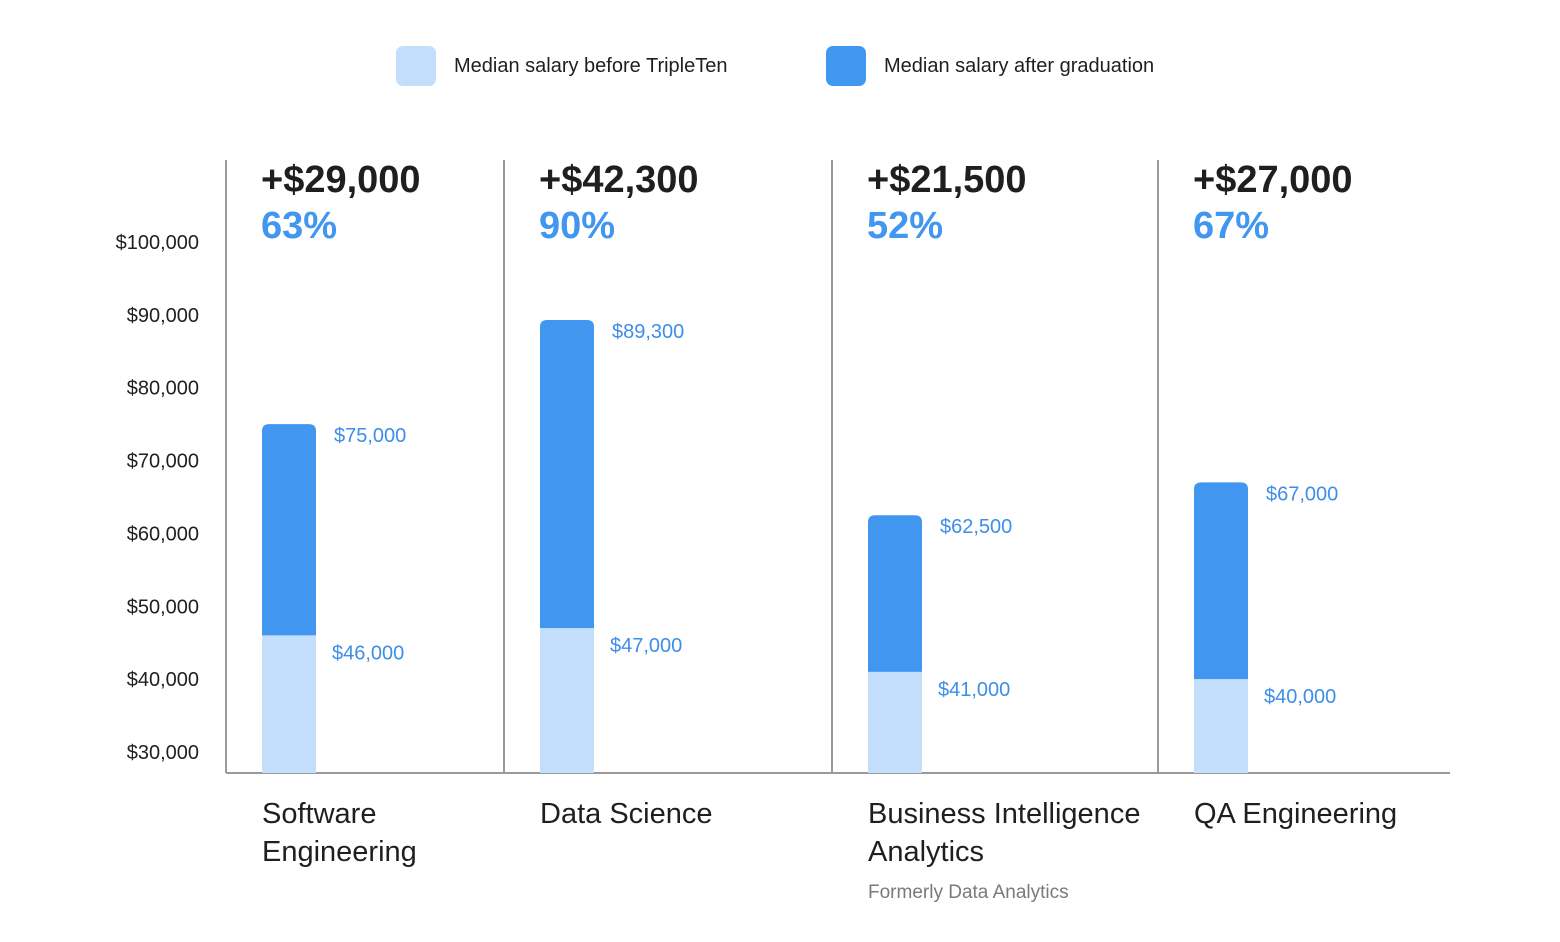 The image size is (1560, 942). What do you see at coordinates (163, 389) in the screenshot?
I see `y-tick-label: $80,000` at bounding box center [163, 389].